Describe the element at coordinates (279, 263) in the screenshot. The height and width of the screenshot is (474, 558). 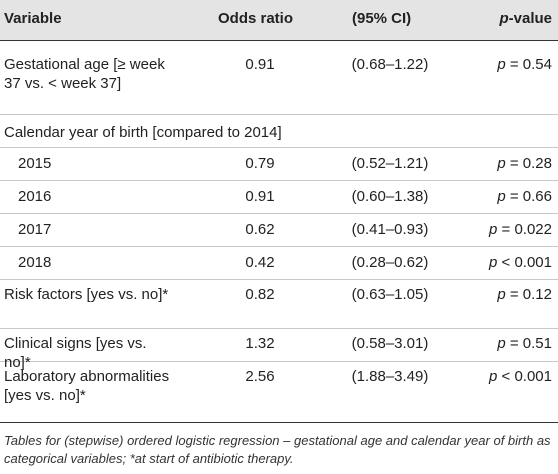
I see `table-row: 2018 0.42 (0.28–0.62) p < 0.001` at that location.